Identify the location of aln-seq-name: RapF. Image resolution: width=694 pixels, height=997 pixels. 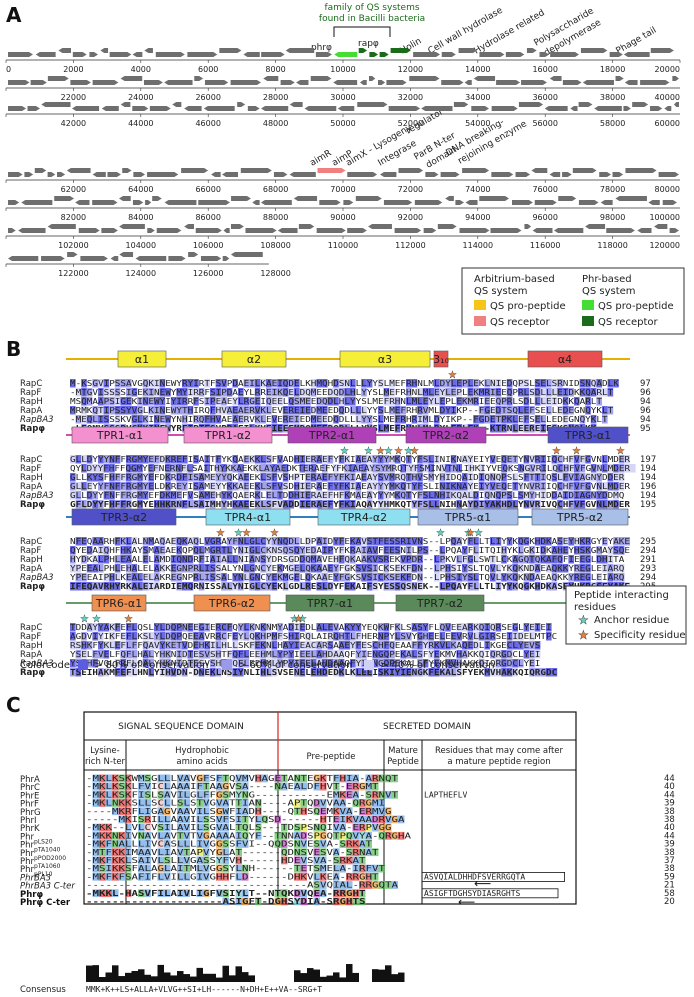
(30, 469).